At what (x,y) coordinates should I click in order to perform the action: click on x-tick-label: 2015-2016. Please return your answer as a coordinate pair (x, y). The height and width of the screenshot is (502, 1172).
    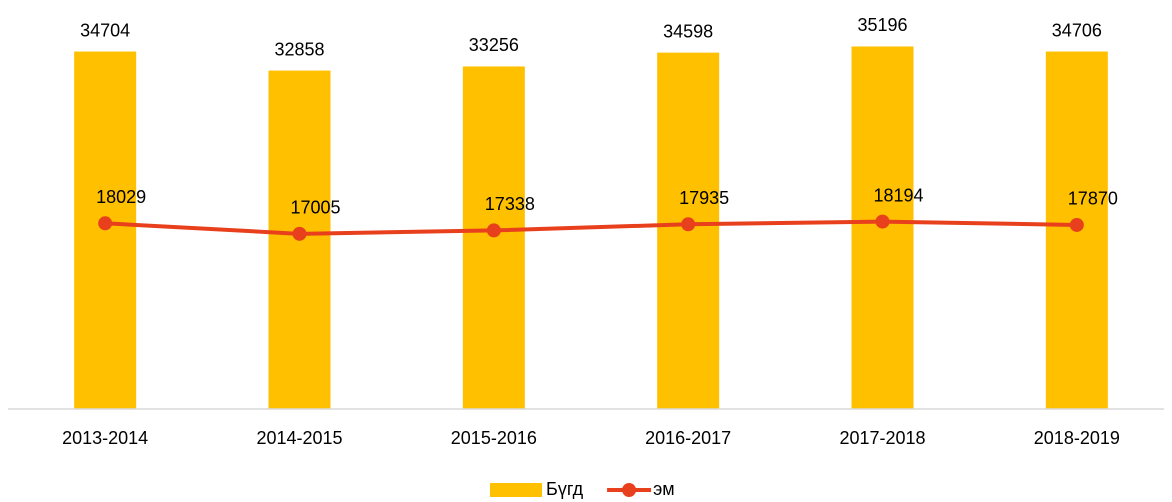
    Looking at the image, I should click on (494, 438).